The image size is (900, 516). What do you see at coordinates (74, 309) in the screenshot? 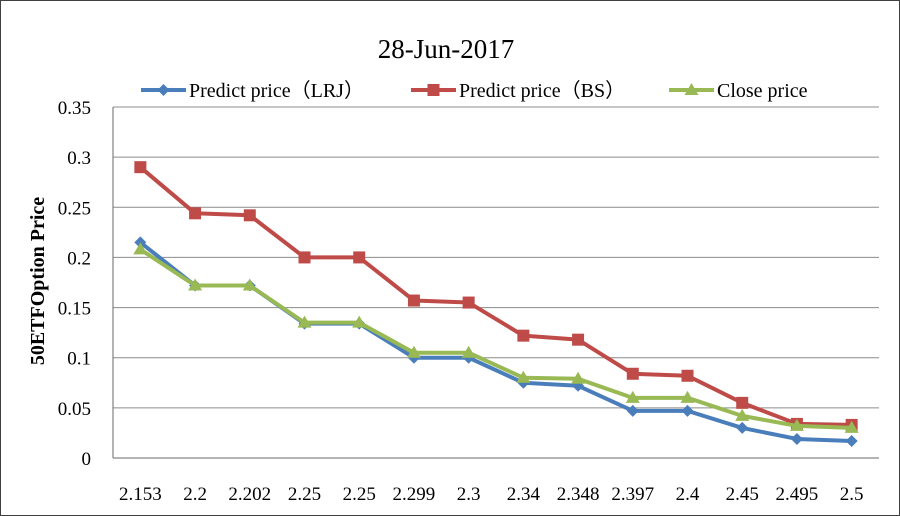
I see `y-tick-label: 0.15` at bounding box center [74, 309].